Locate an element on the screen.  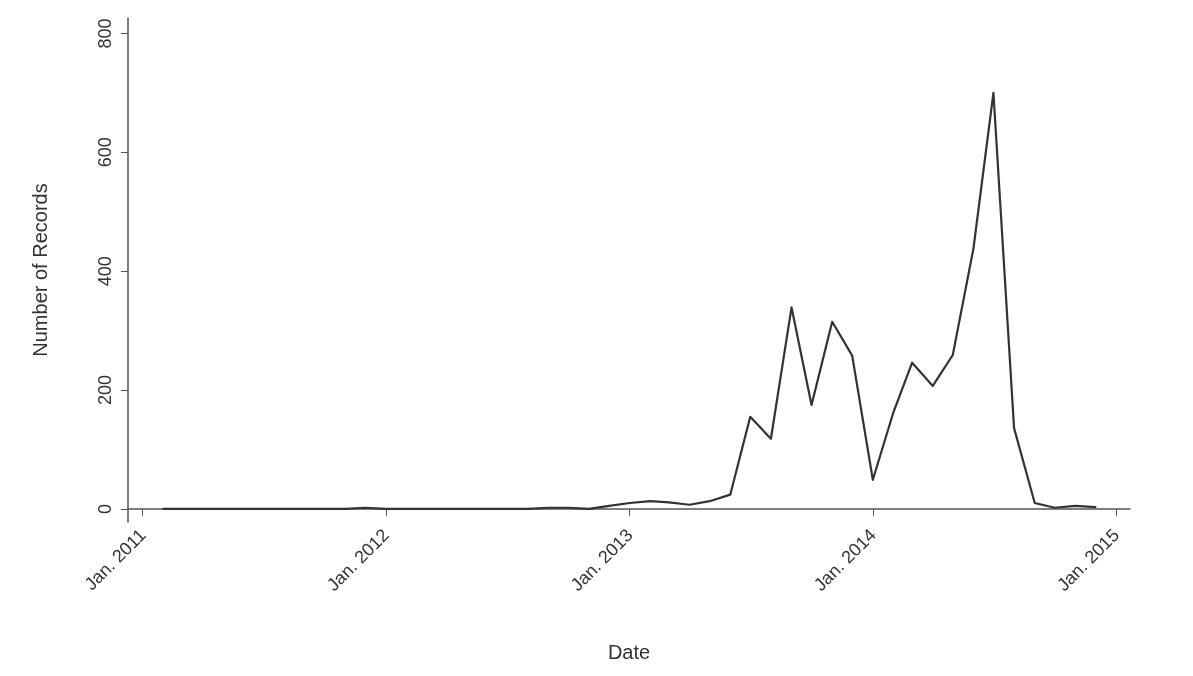
y-tick-label: 0 is located at coordinates (105, 508).